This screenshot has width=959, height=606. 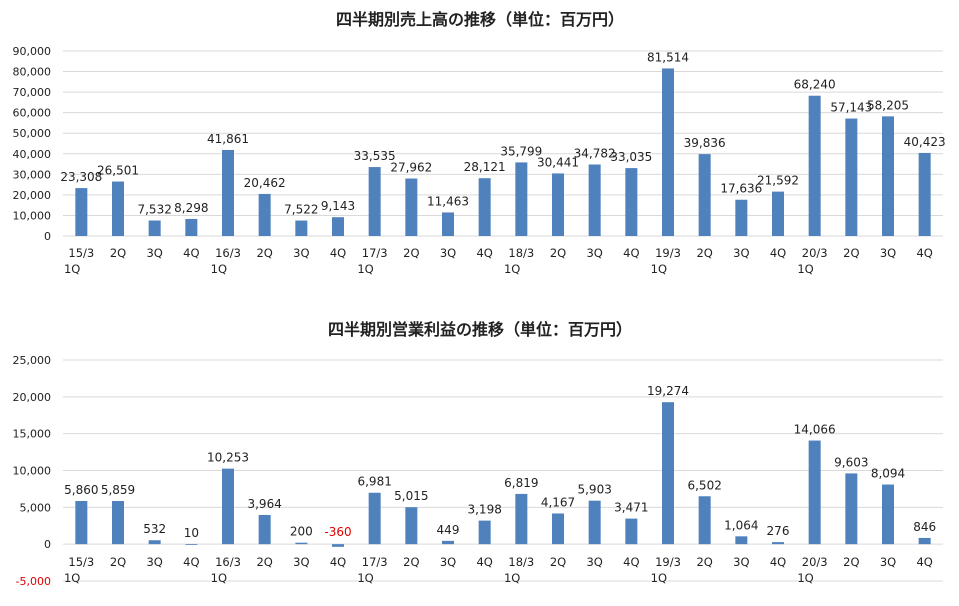 I want to click on profit-data-label: 3,964, so click(x=264, y=504).